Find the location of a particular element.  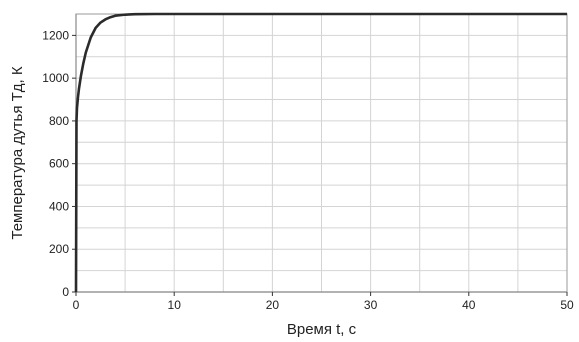

y-axis-label: Температура дутья Тд, К is located at coordinates (17, 152).